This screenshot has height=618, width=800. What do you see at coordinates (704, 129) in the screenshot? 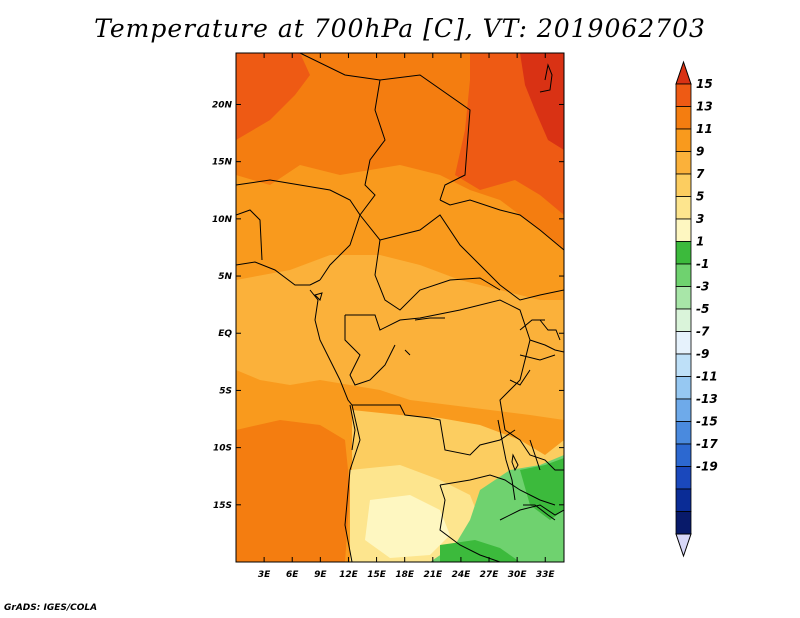
I see `colorbar-label: 11` at bounding box center [704, 129].